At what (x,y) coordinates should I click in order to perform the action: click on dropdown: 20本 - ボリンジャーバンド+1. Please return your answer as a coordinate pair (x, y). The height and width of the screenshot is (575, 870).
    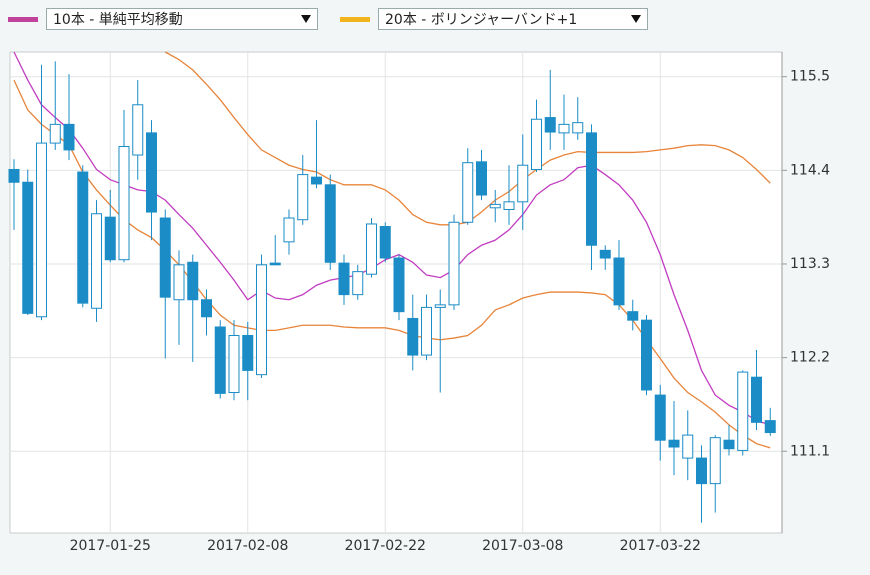
    Looking at the image, I should click on (513, 19).